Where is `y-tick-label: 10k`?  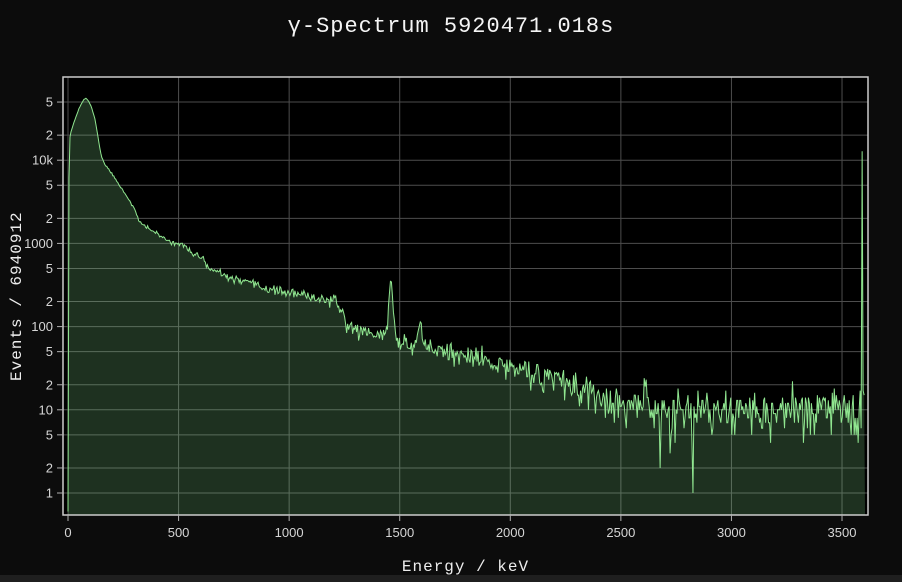 y-tick-label: 10k is located at coordinates (42, 160).